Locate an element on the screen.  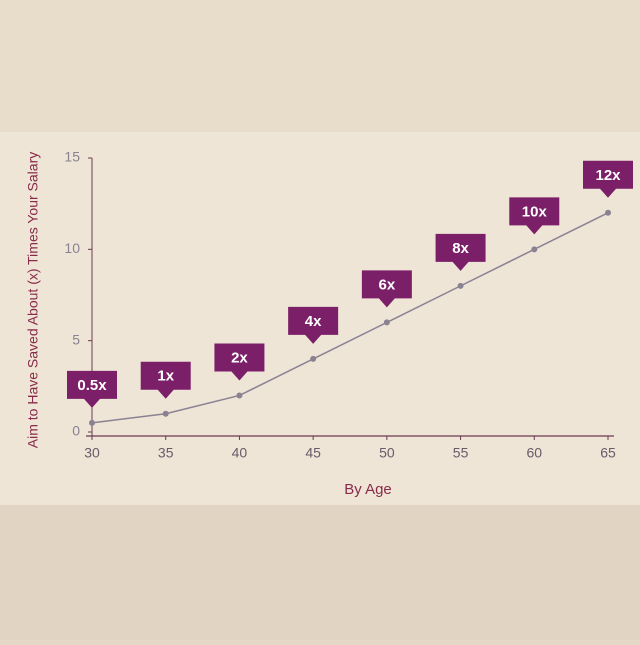
x-tick-label: 50 is located at coordinates (387, 453).